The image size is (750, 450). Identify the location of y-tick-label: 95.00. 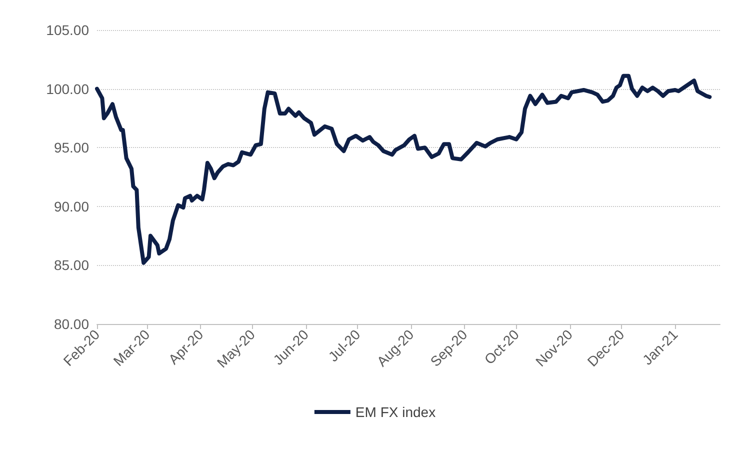
(72, 148).